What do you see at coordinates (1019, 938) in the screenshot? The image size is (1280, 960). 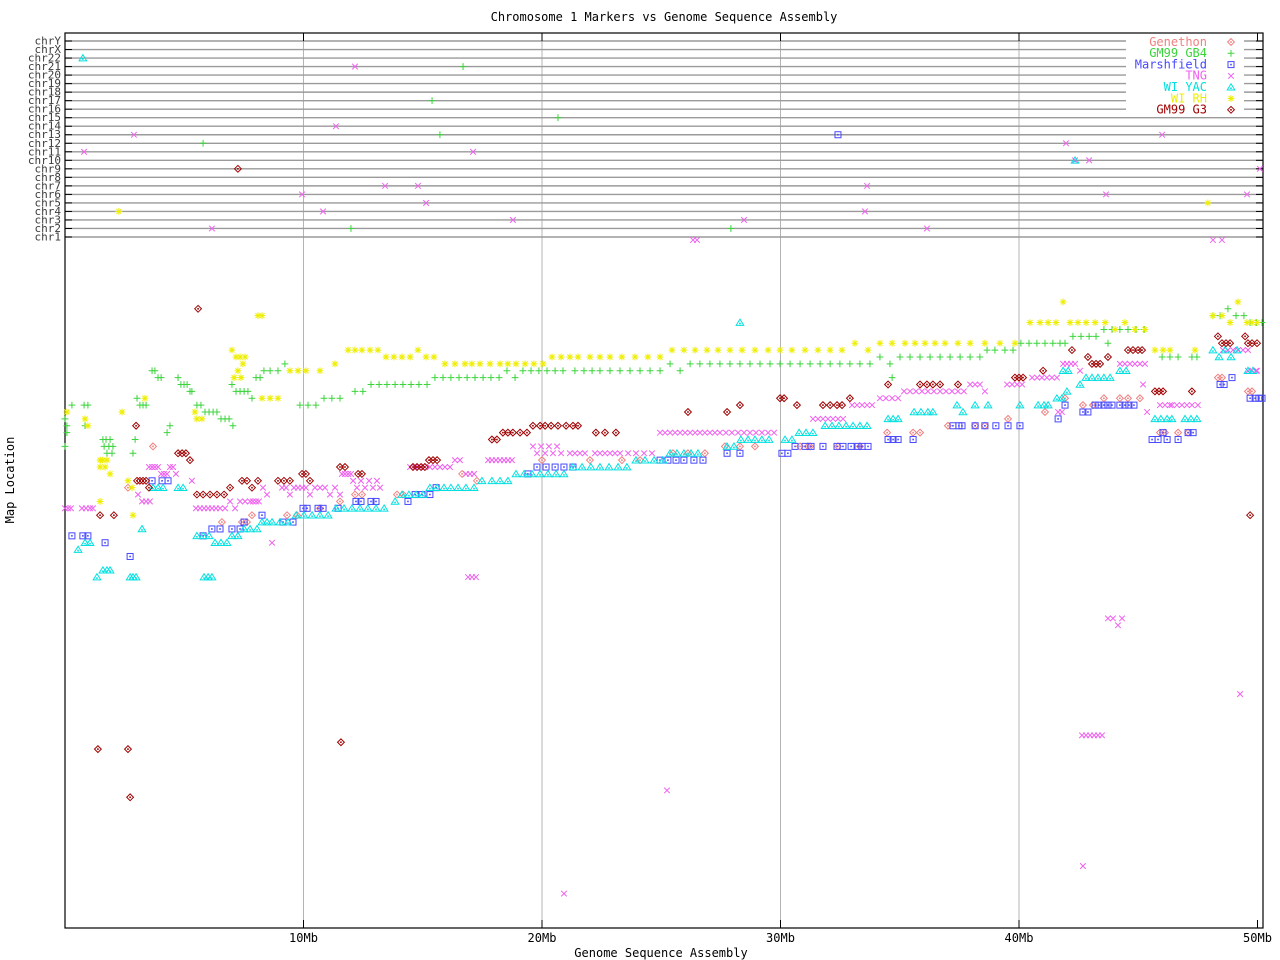 I see `svg-text: 40Mb` at bounding box center [1019, 938].